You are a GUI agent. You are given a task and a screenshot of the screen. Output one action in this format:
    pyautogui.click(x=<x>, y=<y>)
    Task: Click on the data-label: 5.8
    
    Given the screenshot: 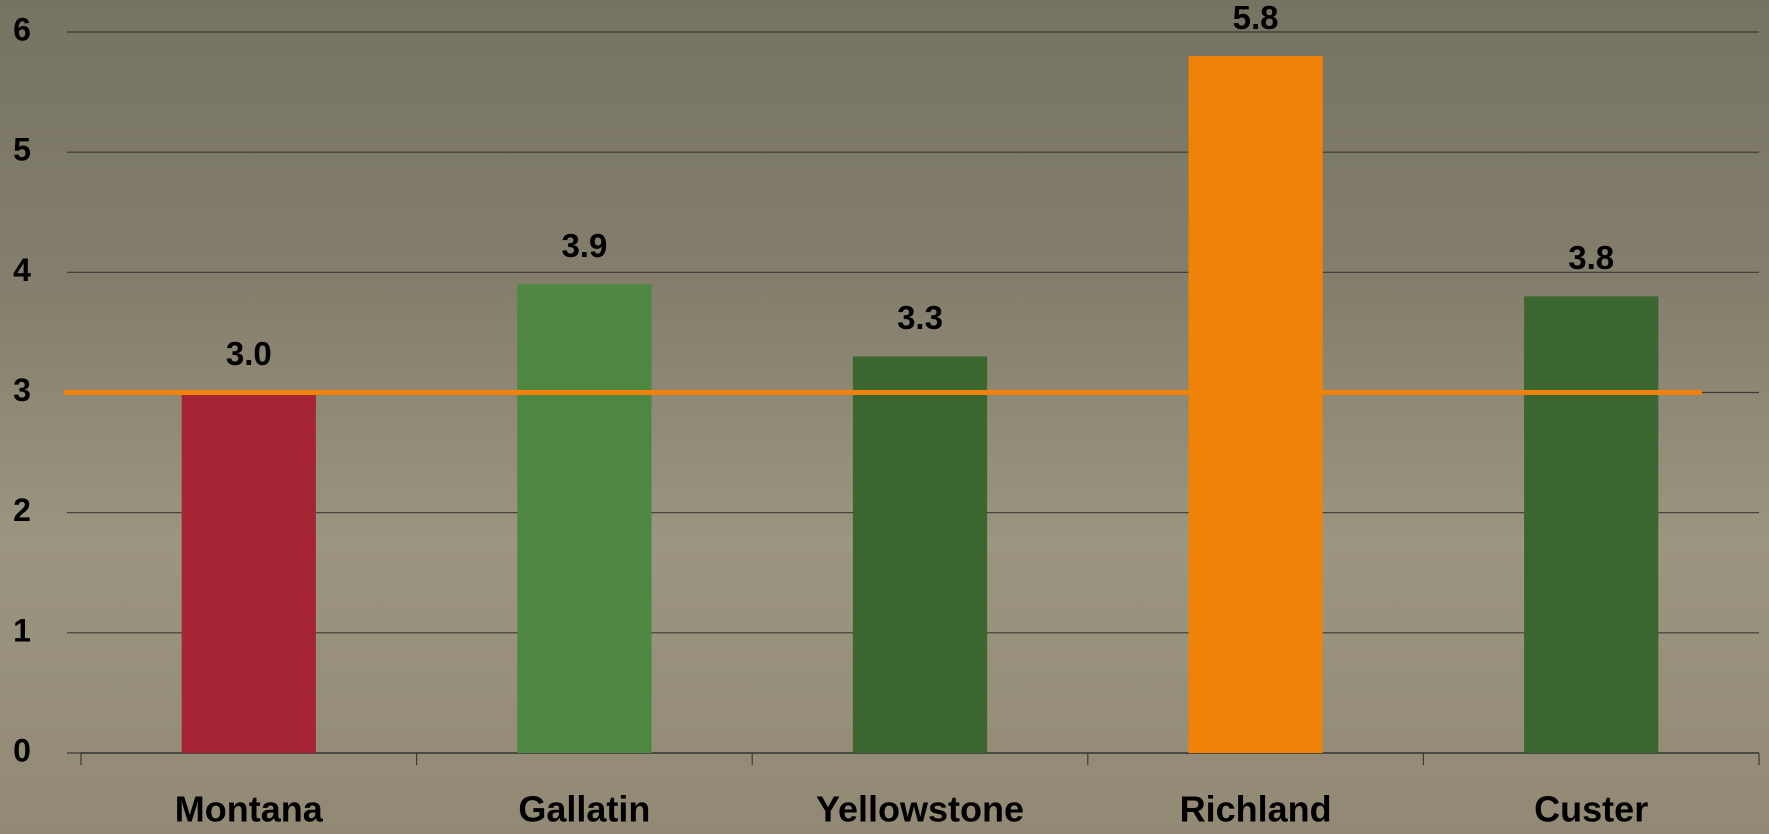 What is the action you would take?
    pyautogui.click(x=1256, y=18)
    